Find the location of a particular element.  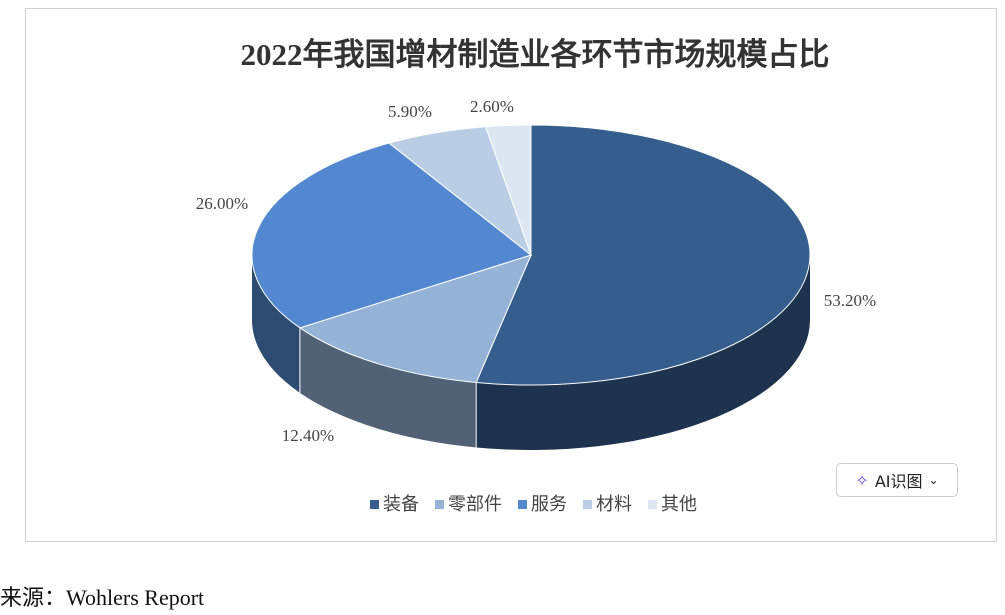

ai-button-label: AI识图 is located at coordinates (898, 481).